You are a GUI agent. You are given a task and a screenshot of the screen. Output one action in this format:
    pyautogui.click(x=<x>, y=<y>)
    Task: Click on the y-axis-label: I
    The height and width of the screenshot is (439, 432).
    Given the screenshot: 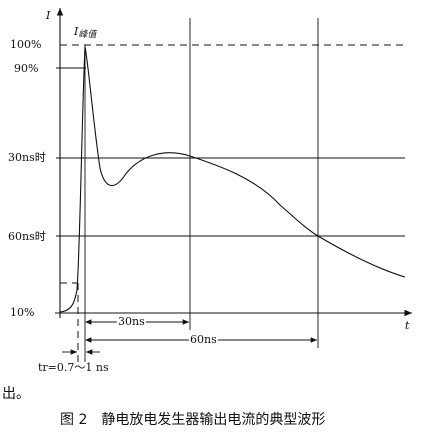 What is the action you would take?
    pyautogui.click(x=48, y=15)
    